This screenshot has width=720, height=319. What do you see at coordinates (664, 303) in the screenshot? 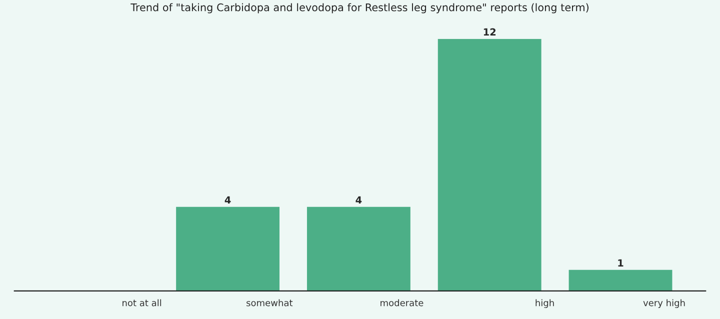
I see `x-tick-label: very high` at bounding box center [664, 303].